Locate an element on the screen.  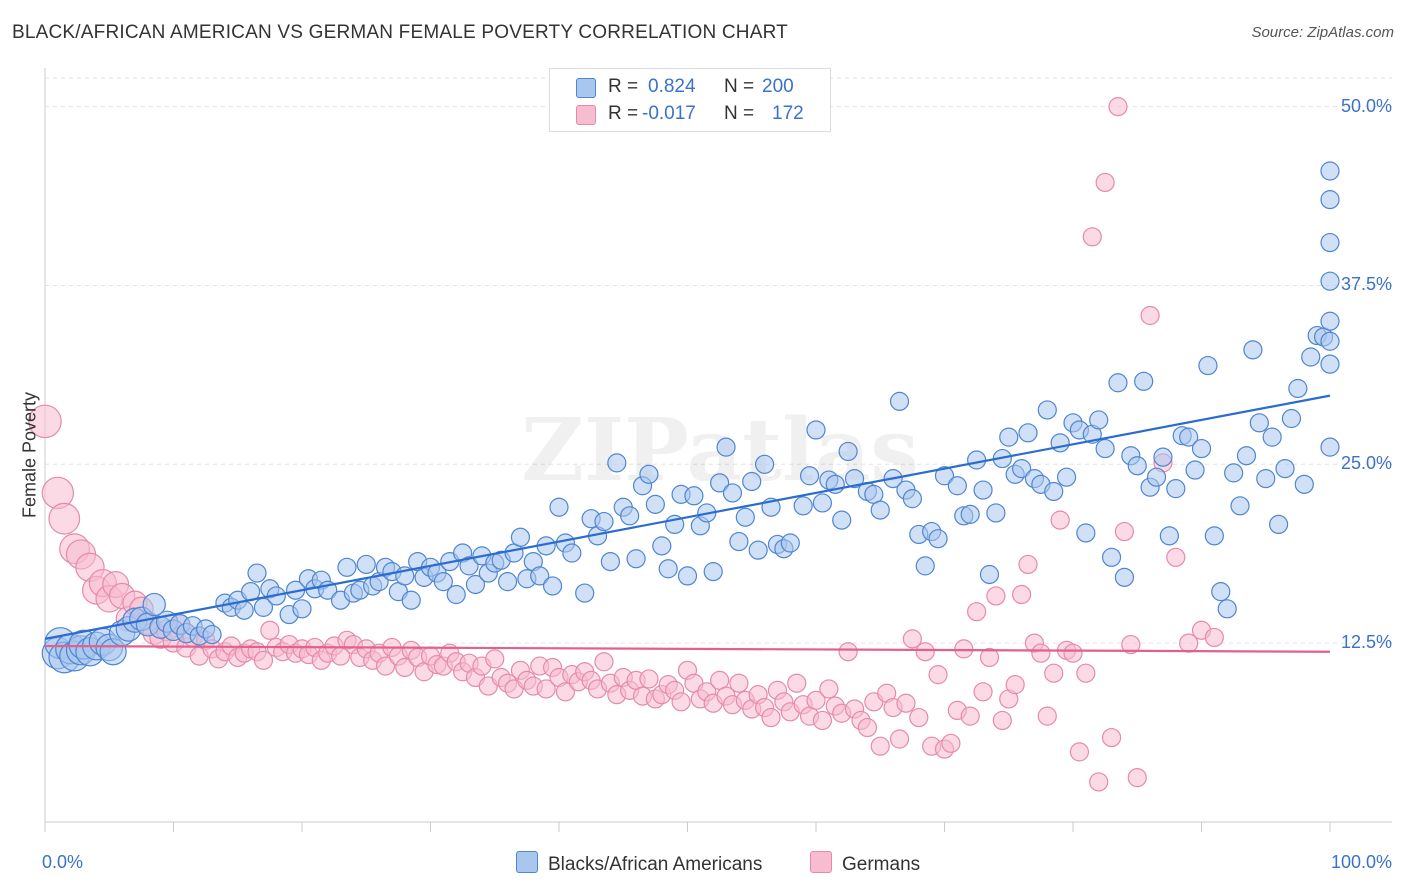
bottom-legend-blacks: Blacks/African Americans is located at coordinates (639, 863).